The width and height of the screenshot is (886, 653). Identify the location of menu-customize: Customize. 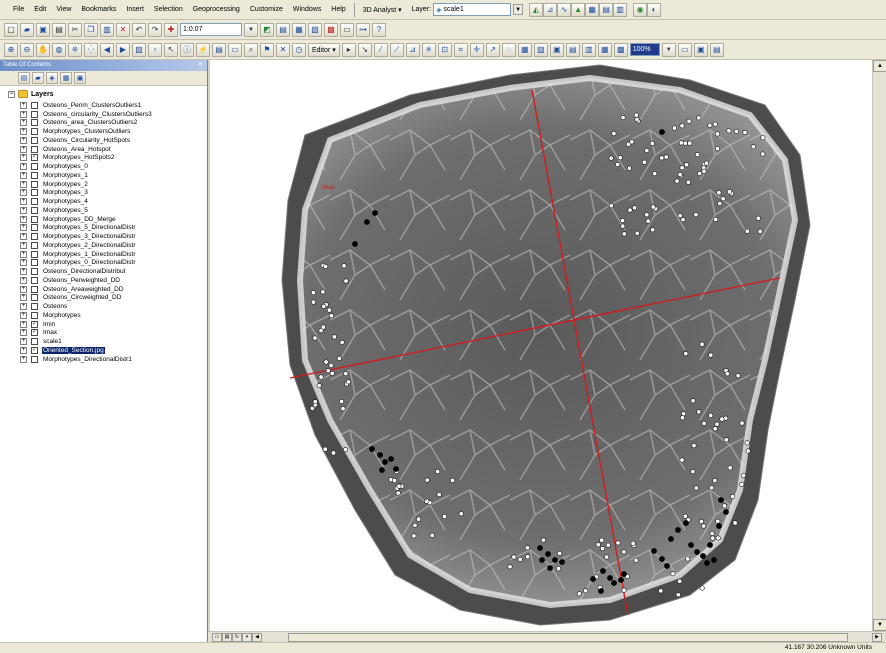
(266, 9).